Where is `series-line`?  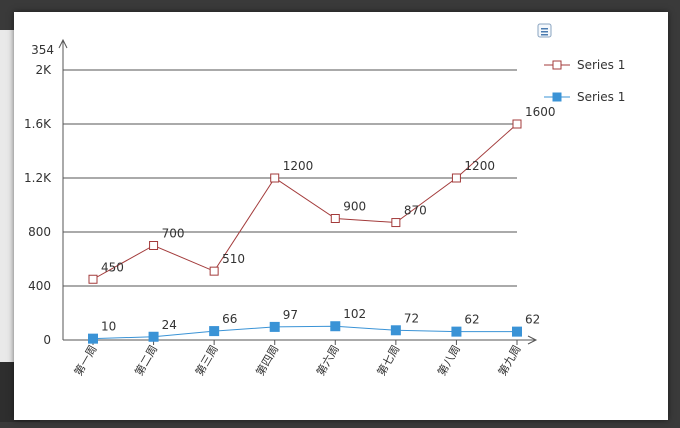 series-line is located at coordinates (304, 332).